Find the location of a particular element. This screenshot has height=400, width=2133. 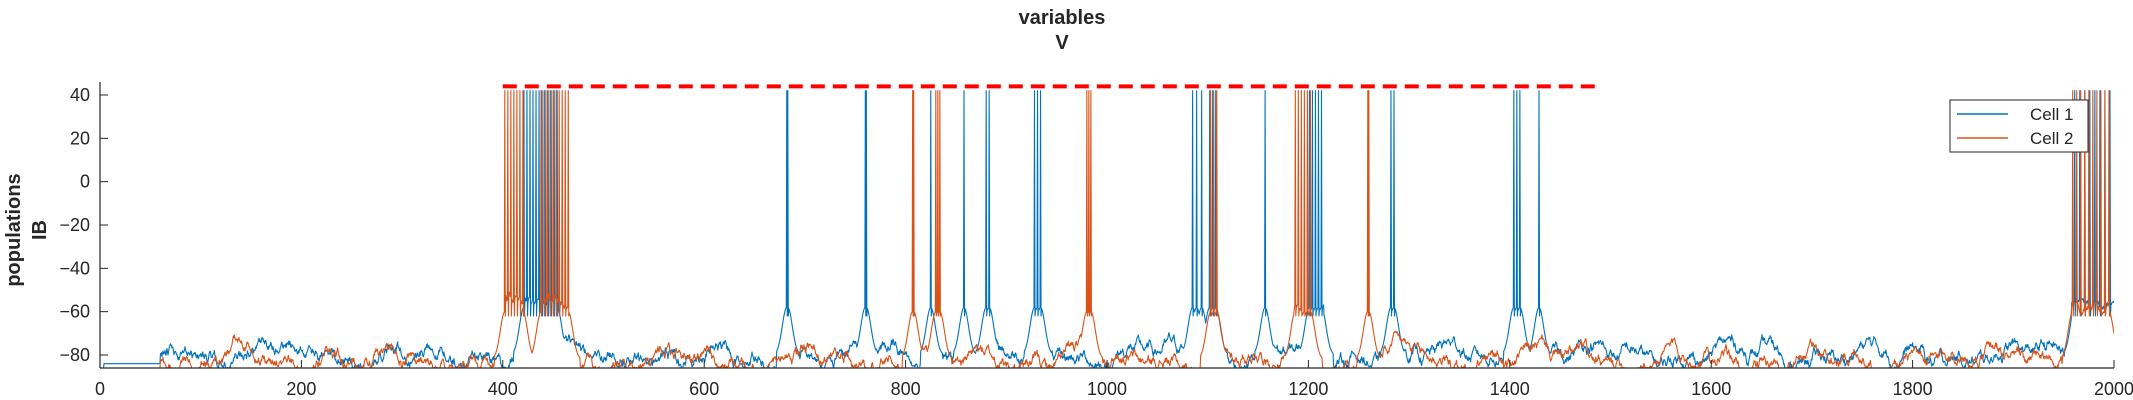

x-tick-label: 1200 is located at coordinates (1308, 389).